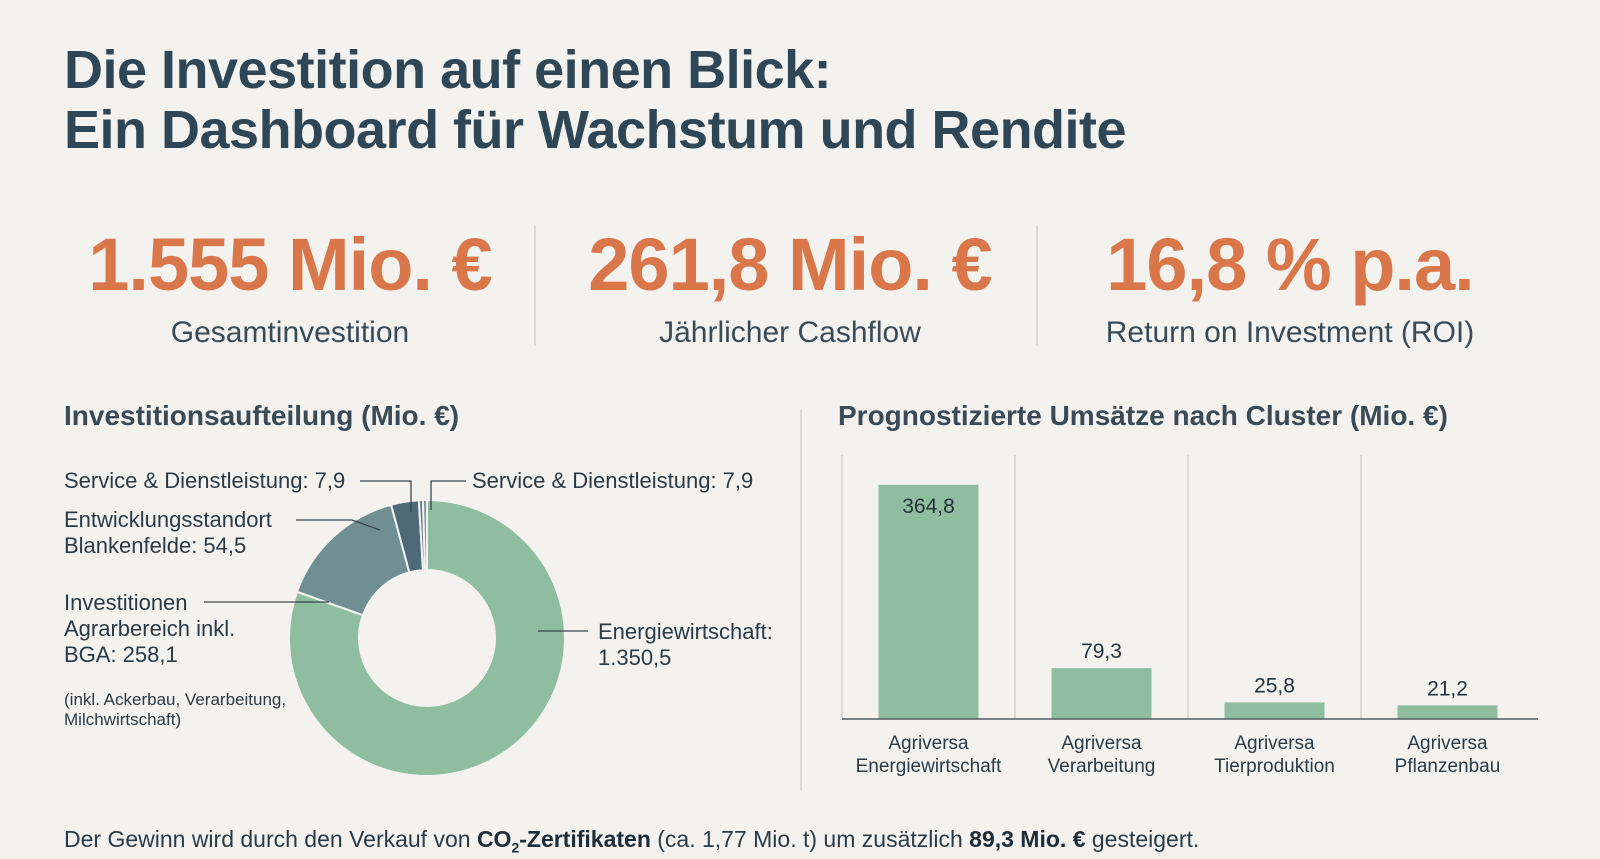 The width and height of the screenshot is (1600, 859). I want to click on pie-label-entwicklung: Entwicklungsstandort Blankenfelde: 54,5, so click(168, 532).